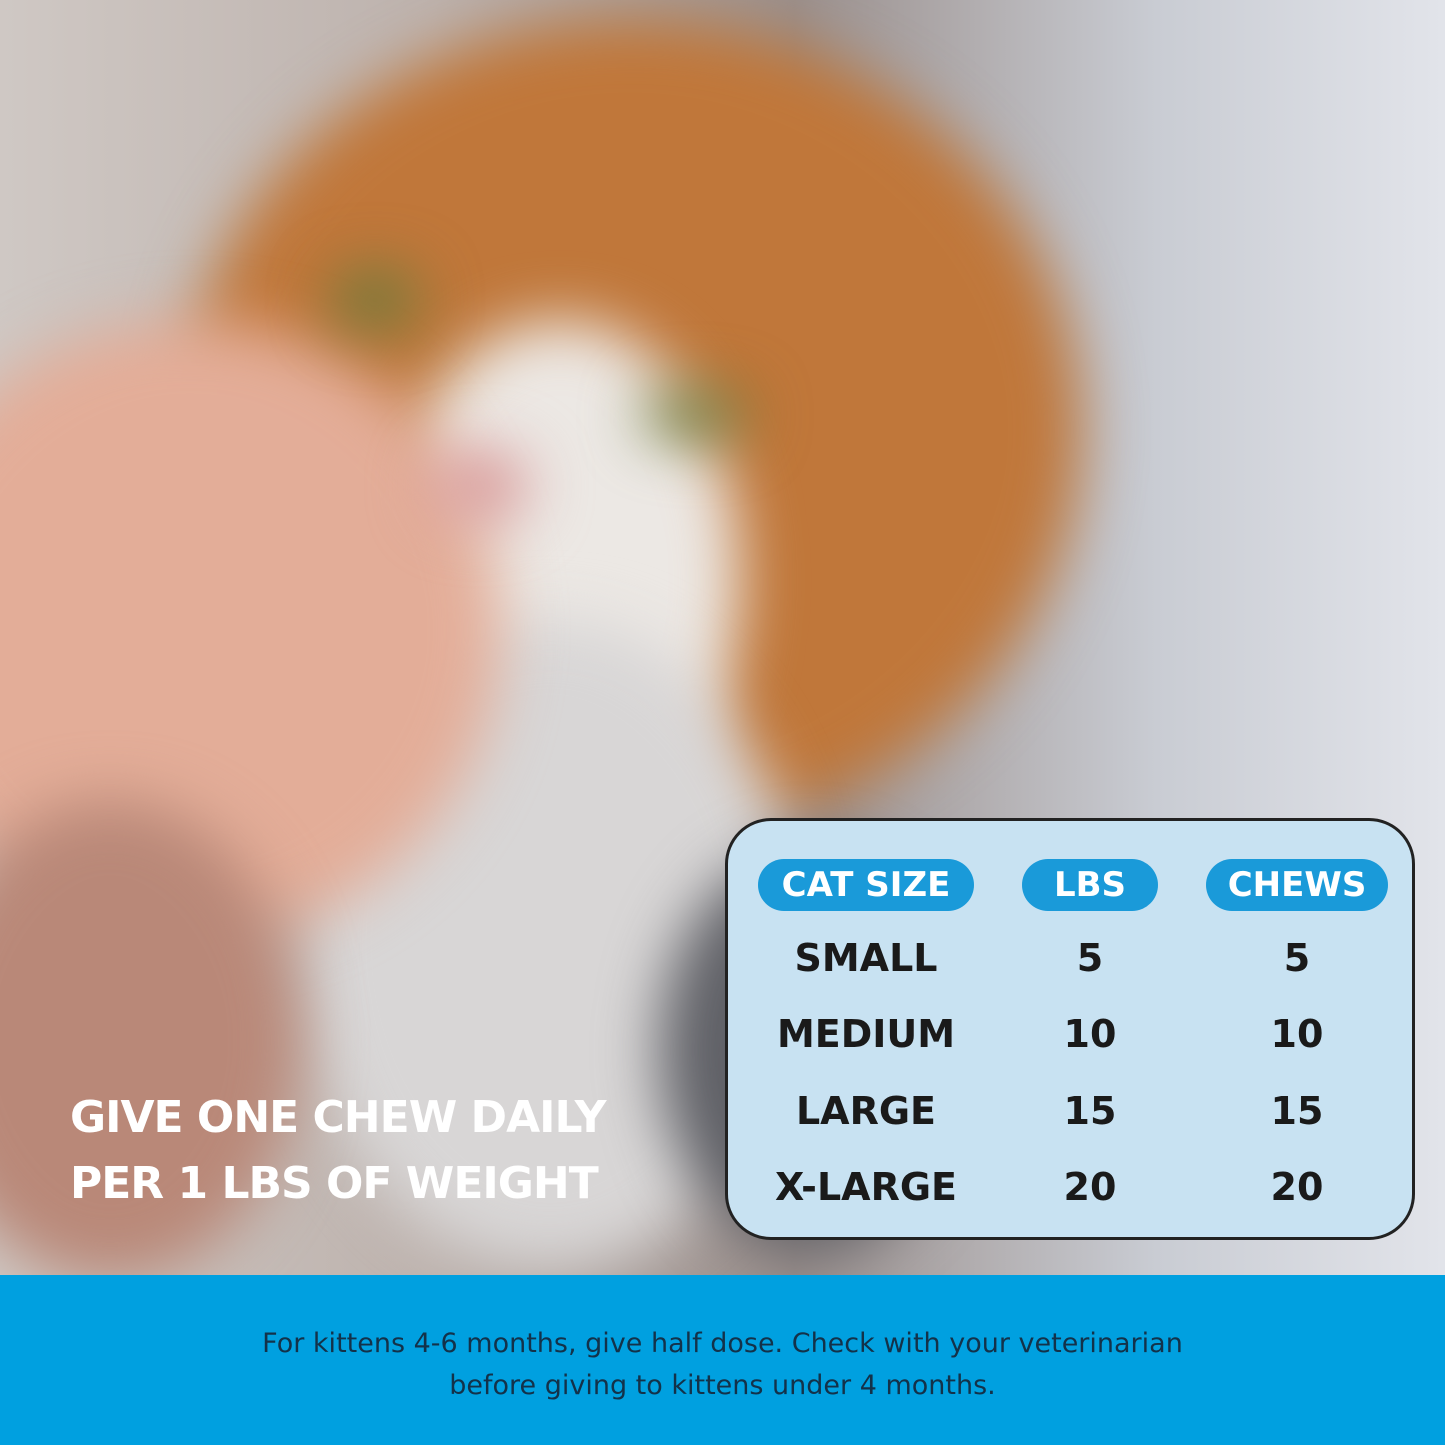 Image resolution: width=1445 pixels, height=1445 pixels. Describe the element at coordinates (338, 1151) in the screenshot. I see `dosage-headline: GIVE ONE CHEW DAILY PER 1 LBS OF WEIGHT` at that location.